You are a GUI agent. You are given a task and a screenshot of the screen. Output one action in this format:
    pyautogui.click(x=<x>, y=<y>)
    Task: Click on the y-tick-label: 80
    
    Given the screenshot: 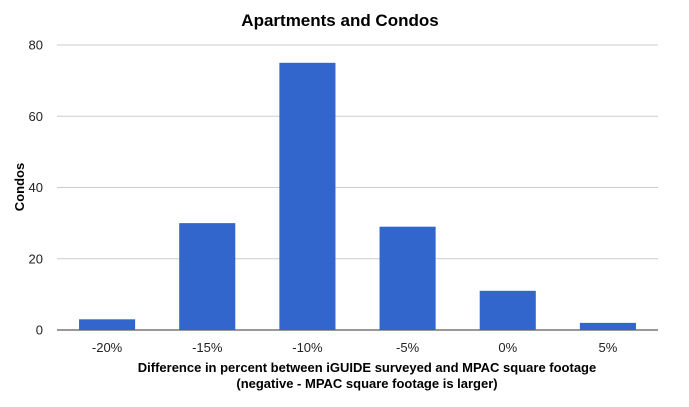 What is the action you would take?
    pyautogui.click(x=36, y=45)
    